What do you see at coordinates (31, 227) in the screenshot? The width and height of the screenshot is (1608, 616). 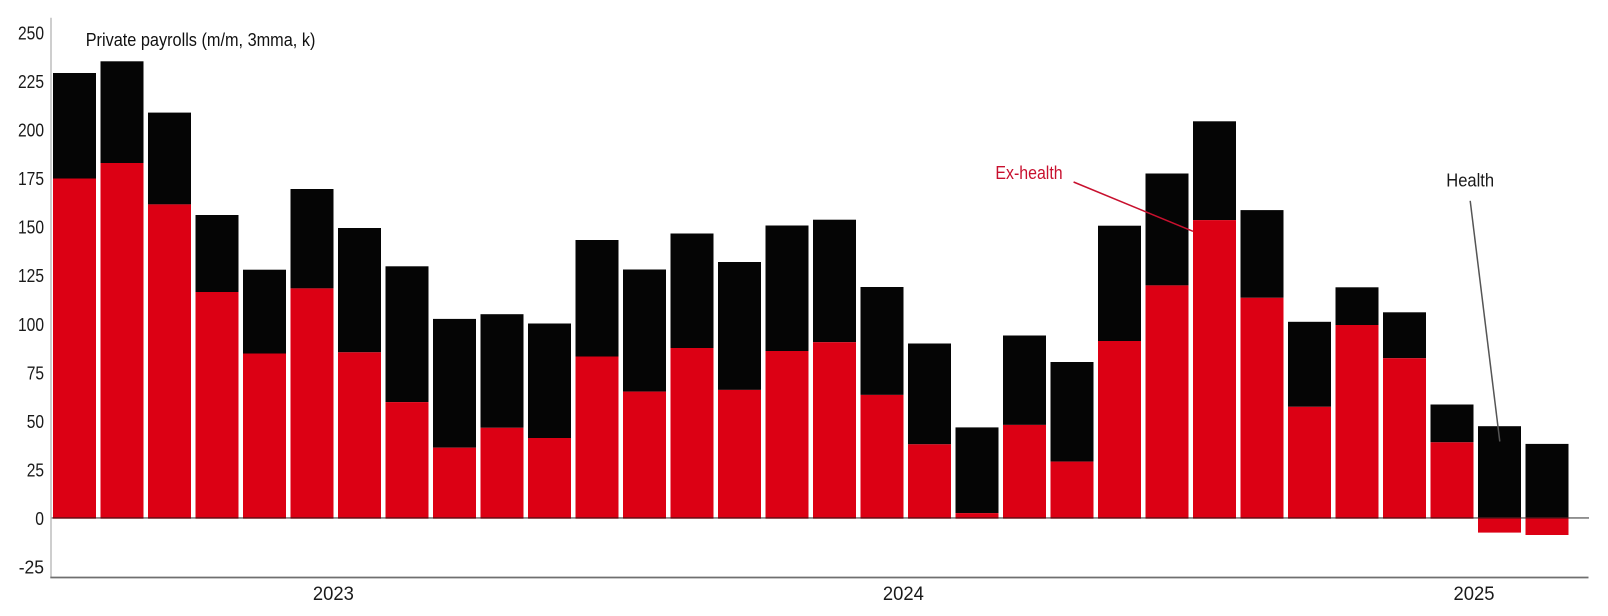 I see `svg-text: 150` at bounding box center [31, 227].